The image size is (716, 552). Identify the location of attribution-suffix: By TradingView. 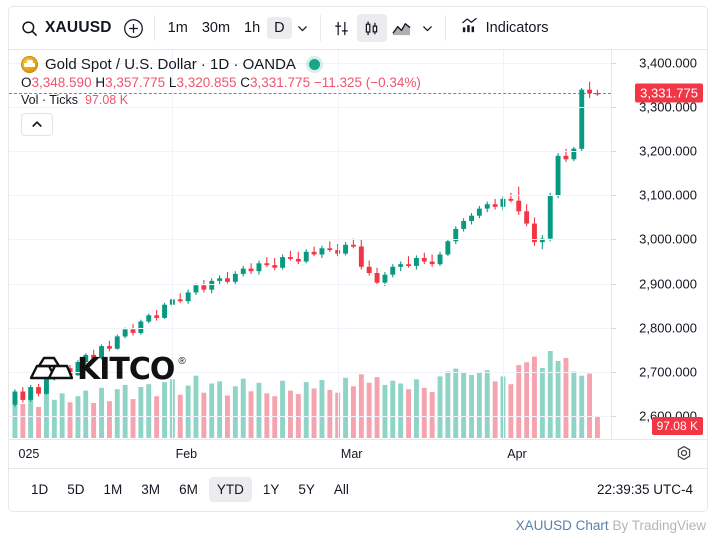
(657, 525).